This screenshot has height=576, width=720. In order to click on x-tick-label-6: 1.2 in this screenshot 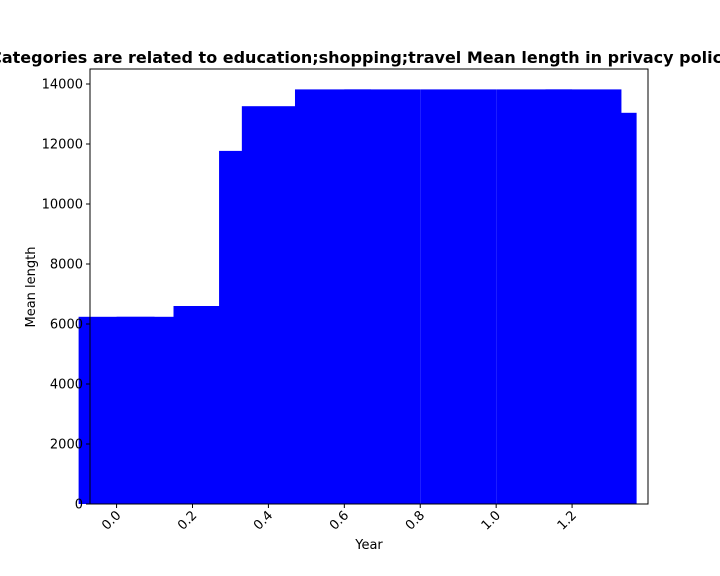, I will do `click(567, 520)`.